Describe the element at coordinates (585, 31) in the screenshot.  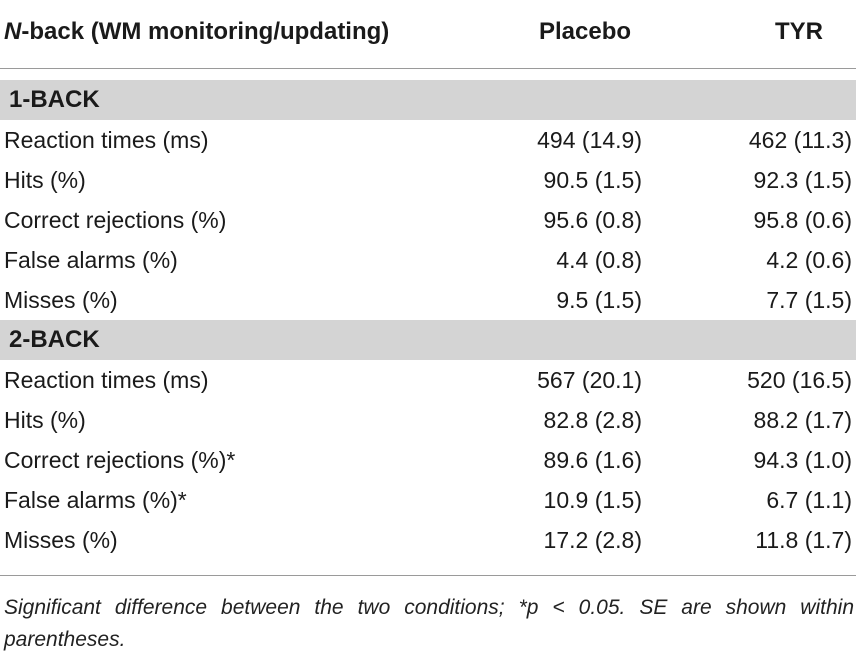
I see `header-placebo: Placebo` at that location.